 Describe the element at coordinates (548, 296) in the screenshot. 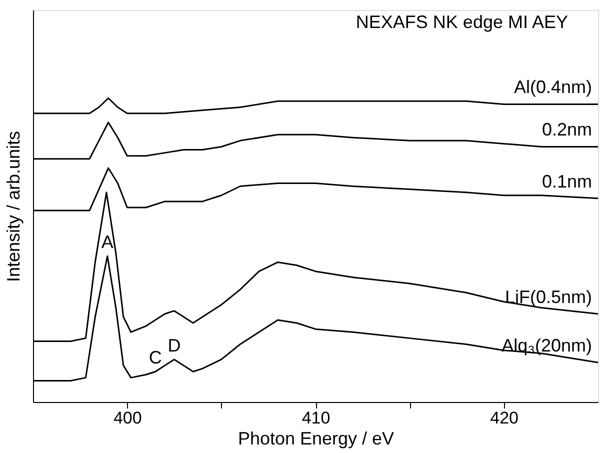

I see `series-label: LiF(0.5nm)` at that location.